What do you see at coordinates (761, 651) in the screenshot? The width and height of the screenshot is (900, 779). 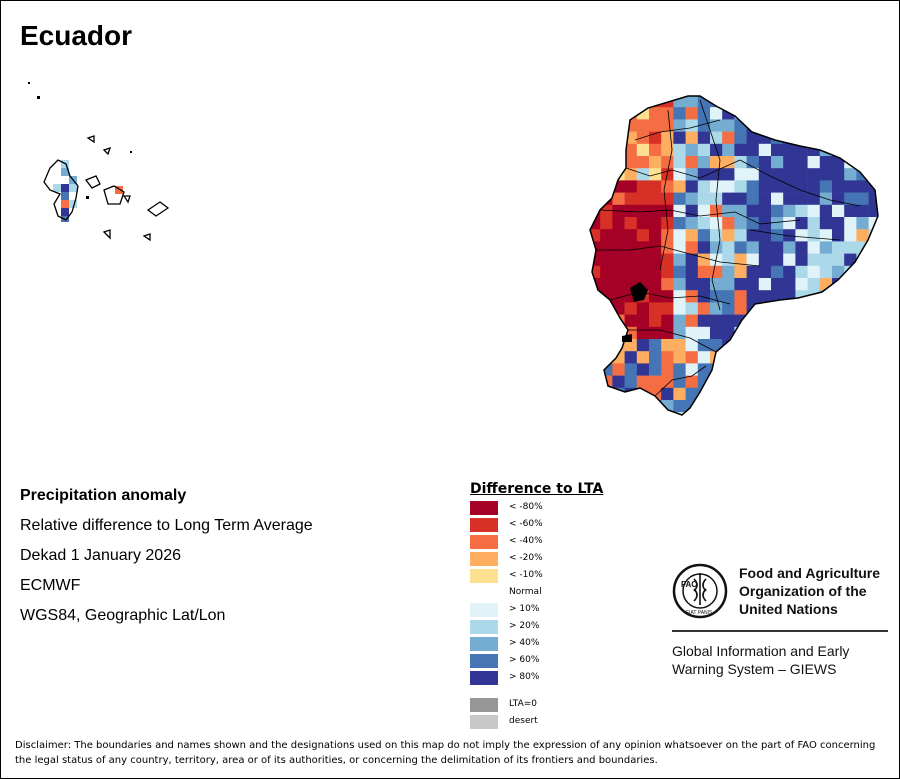 I see `giews-line-1: Global Information and Early` at bounding box center [761, 651].